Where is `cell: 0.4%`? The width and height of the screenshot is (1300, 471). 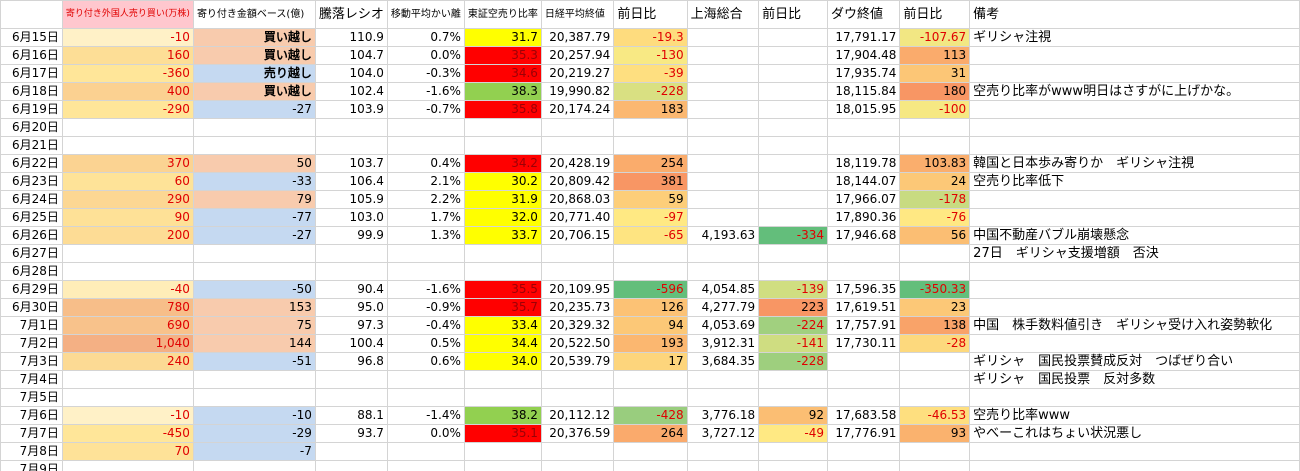
cell: 0.4% is located at coordinates (425, 163).